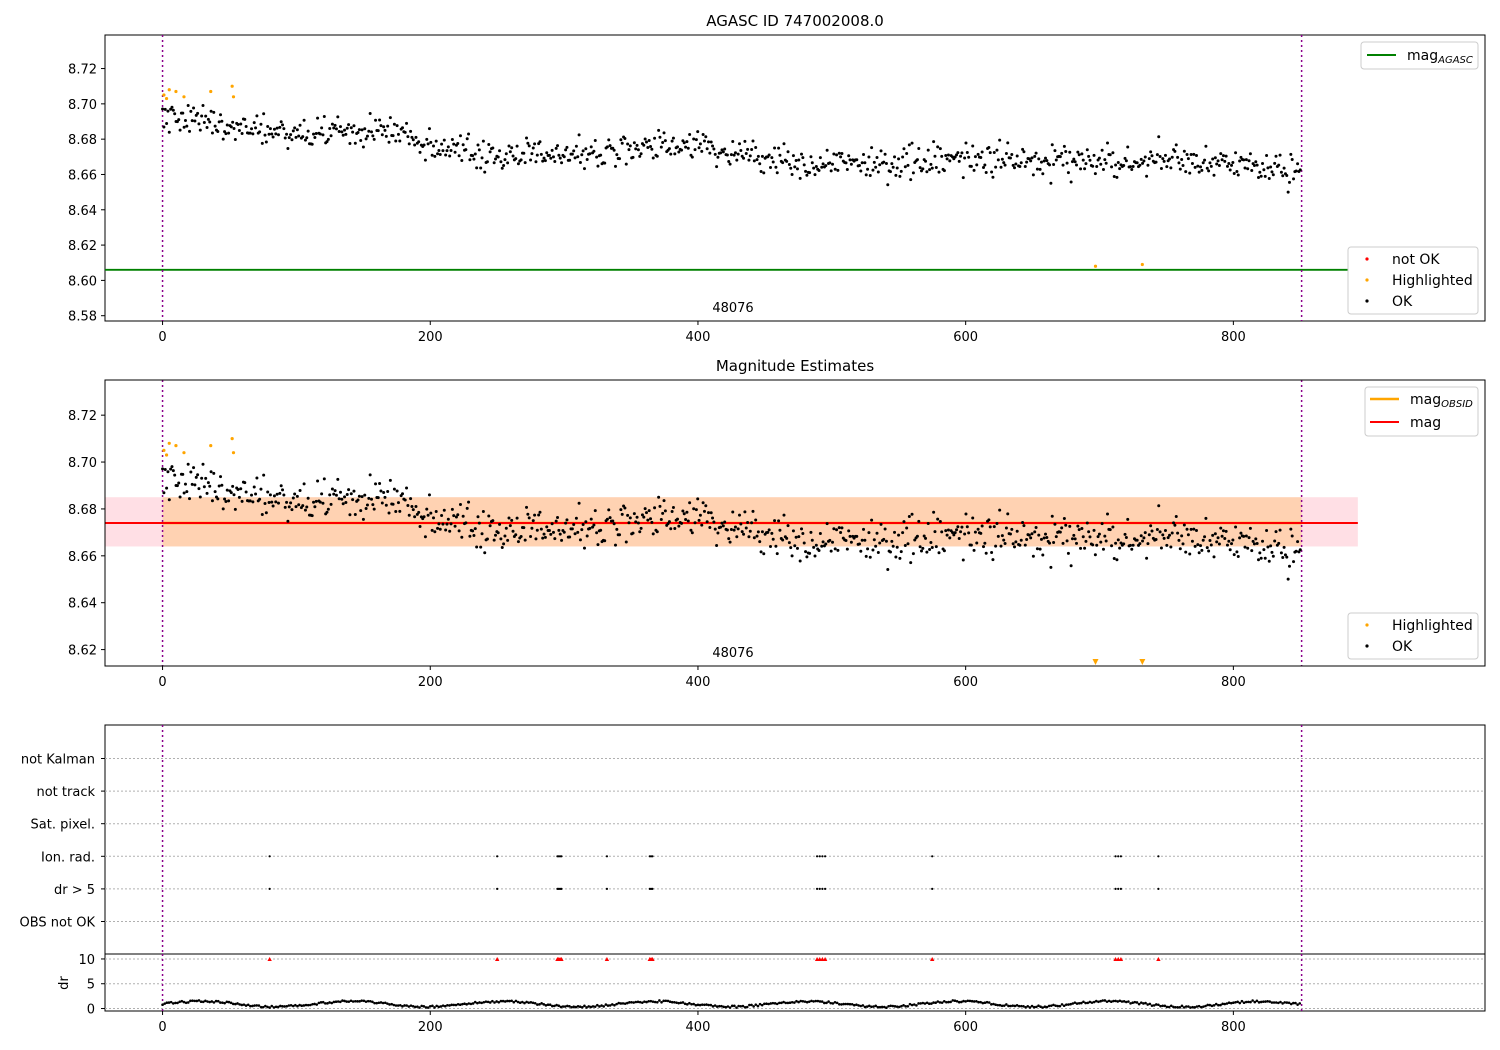 The image size is (1500, 1050). I want to click on panel2-x-axis: 0 200 400 600 800, so click(702, 678).